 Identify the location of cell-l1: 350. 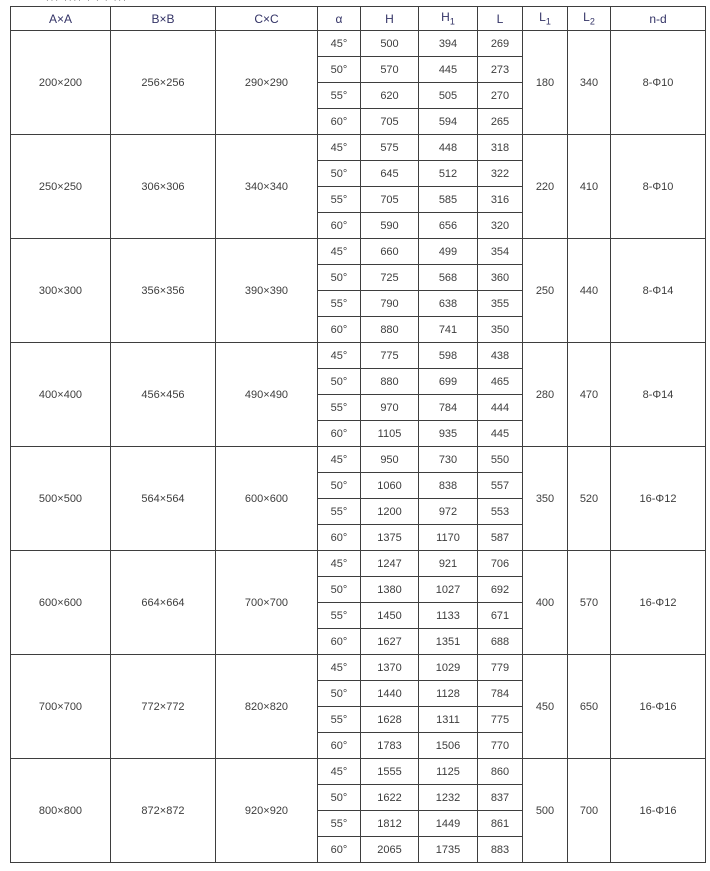
(545, 498).